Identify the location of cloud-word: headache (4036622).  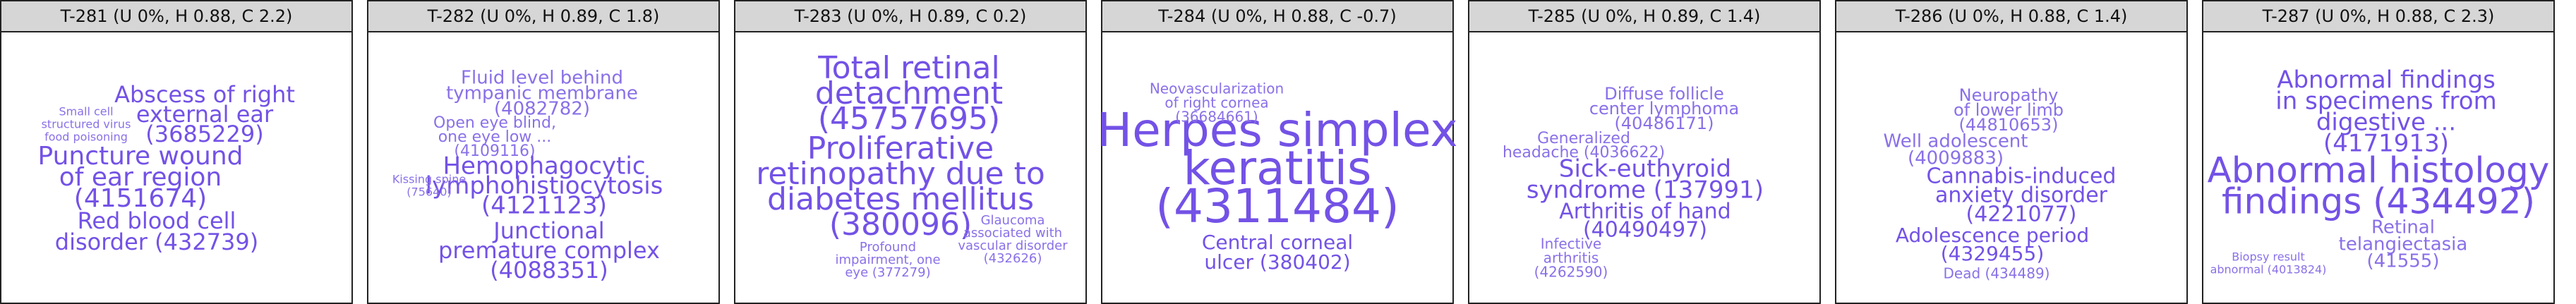
(1584, 153).